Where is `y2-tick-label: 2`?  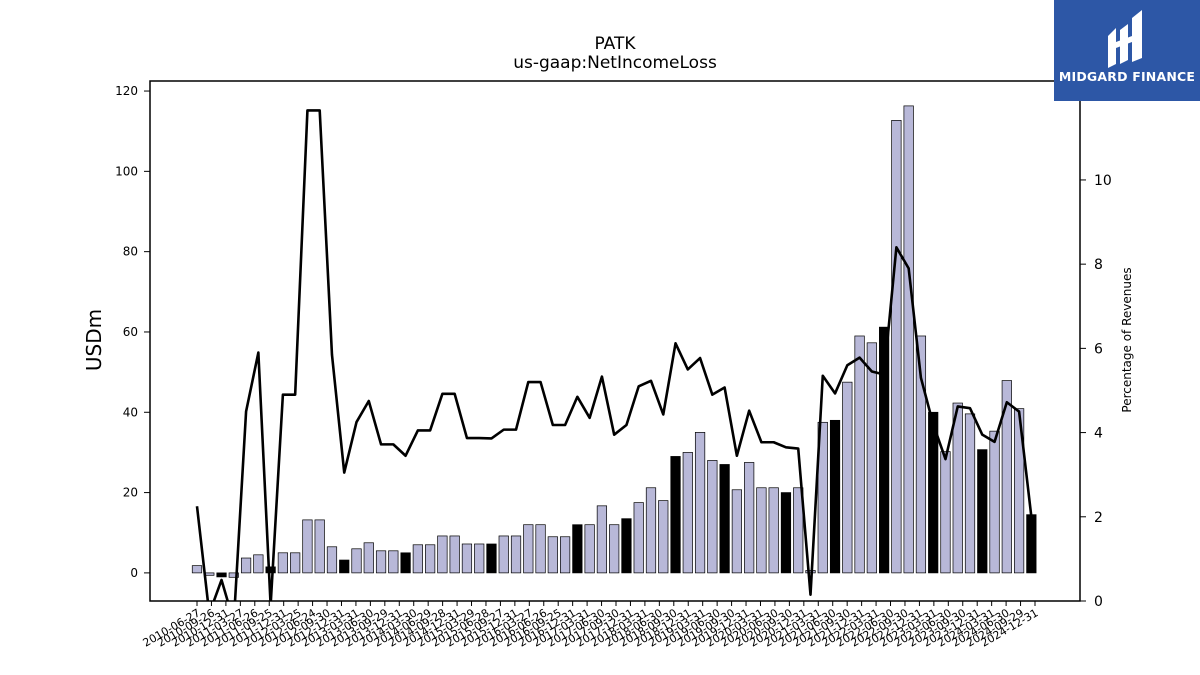 y2-tick-label: 2 is located at coordinates (1098, 518).